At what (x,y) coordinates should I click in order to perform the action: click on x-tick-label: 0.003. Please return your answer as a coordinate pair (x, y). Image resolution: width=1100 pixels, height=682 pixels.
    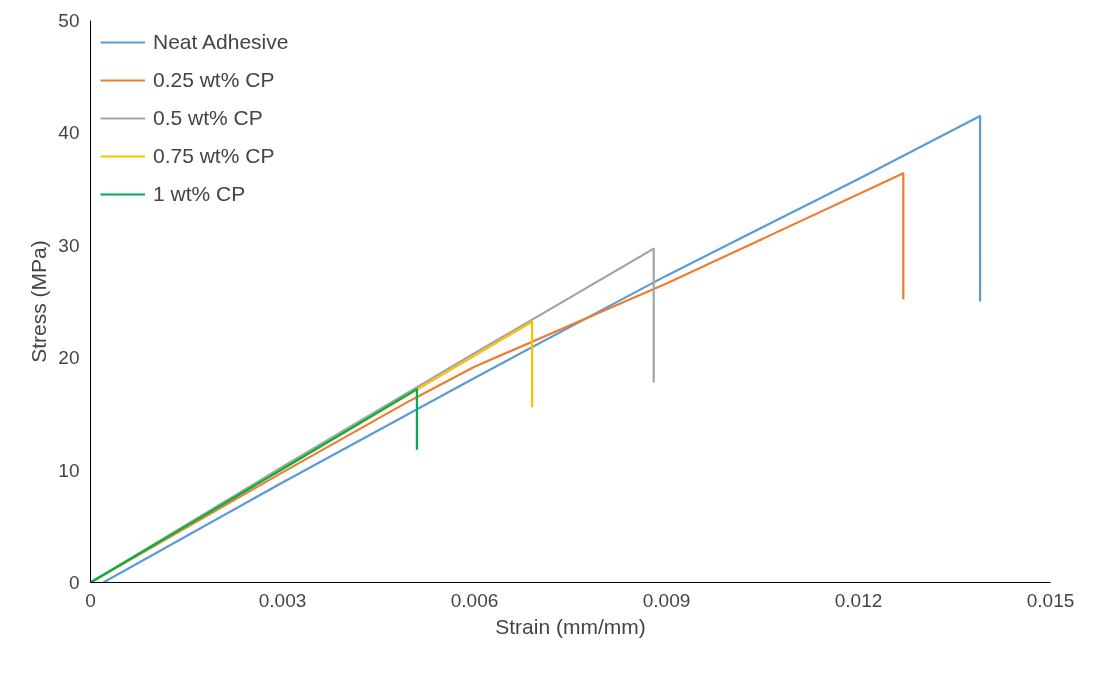
    Looking at the image, I should click on (282, 600).